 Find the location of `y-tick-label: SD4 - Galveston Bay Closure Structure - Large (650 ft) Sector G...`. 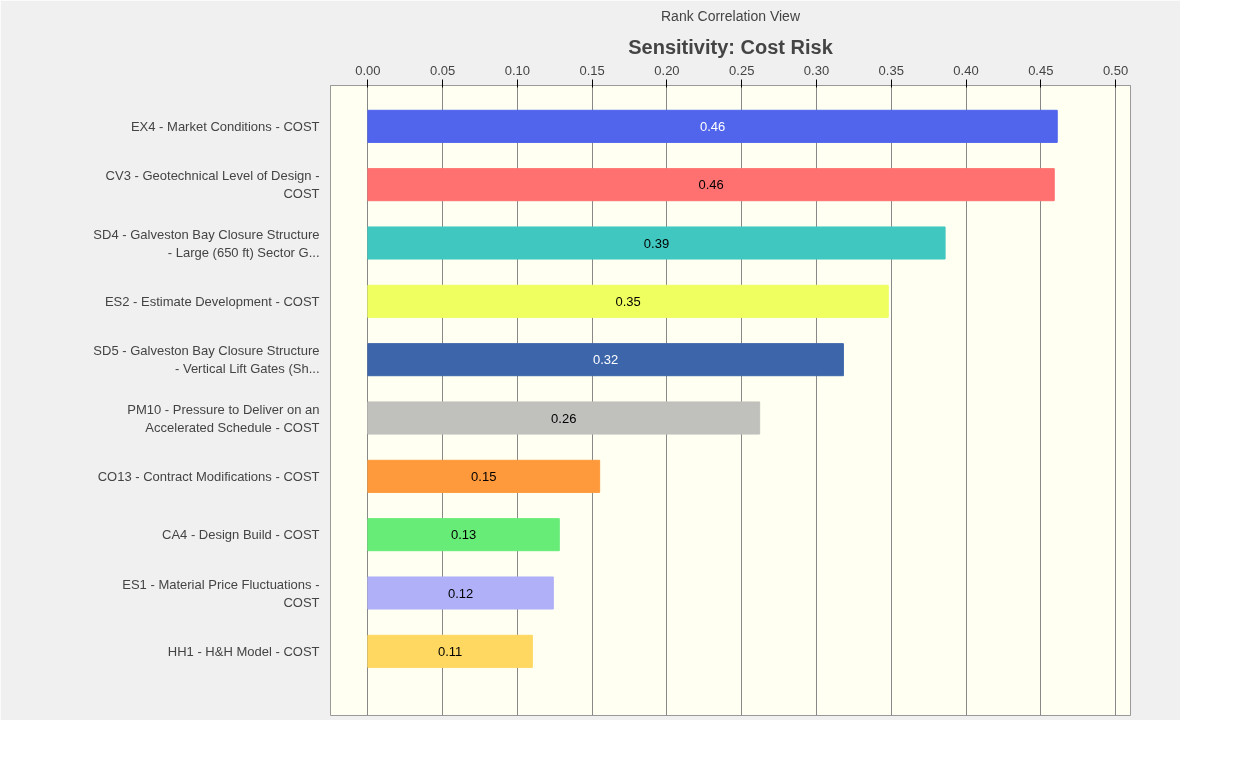

y-tick-label: SD4 - Galveston Bay Closure Structure - Large (650 ft) Sector G... is located at coordinates (206, 243).